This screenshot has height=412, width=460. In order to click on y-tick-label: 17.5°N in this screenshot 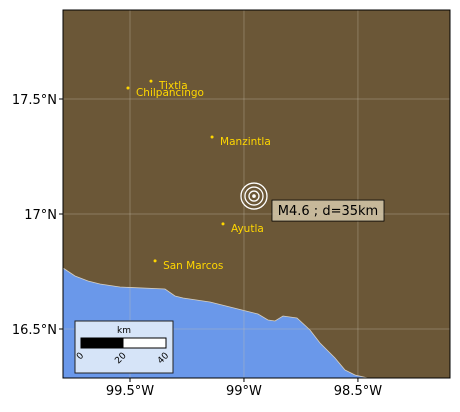, I will do `click(34, 100)`.